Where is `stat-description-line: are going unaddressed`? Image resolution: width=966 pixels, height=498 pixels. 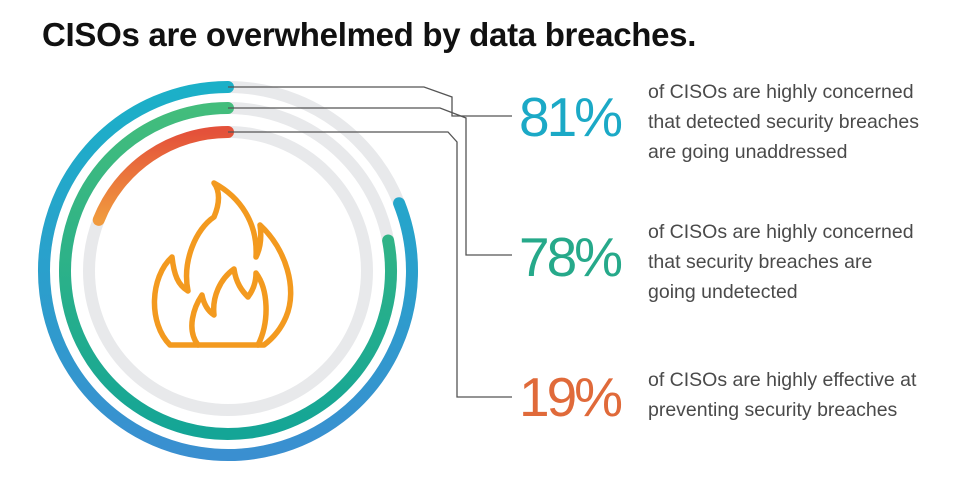
stat-description-line: are going unaddressed is located at coordinates (748, 152).